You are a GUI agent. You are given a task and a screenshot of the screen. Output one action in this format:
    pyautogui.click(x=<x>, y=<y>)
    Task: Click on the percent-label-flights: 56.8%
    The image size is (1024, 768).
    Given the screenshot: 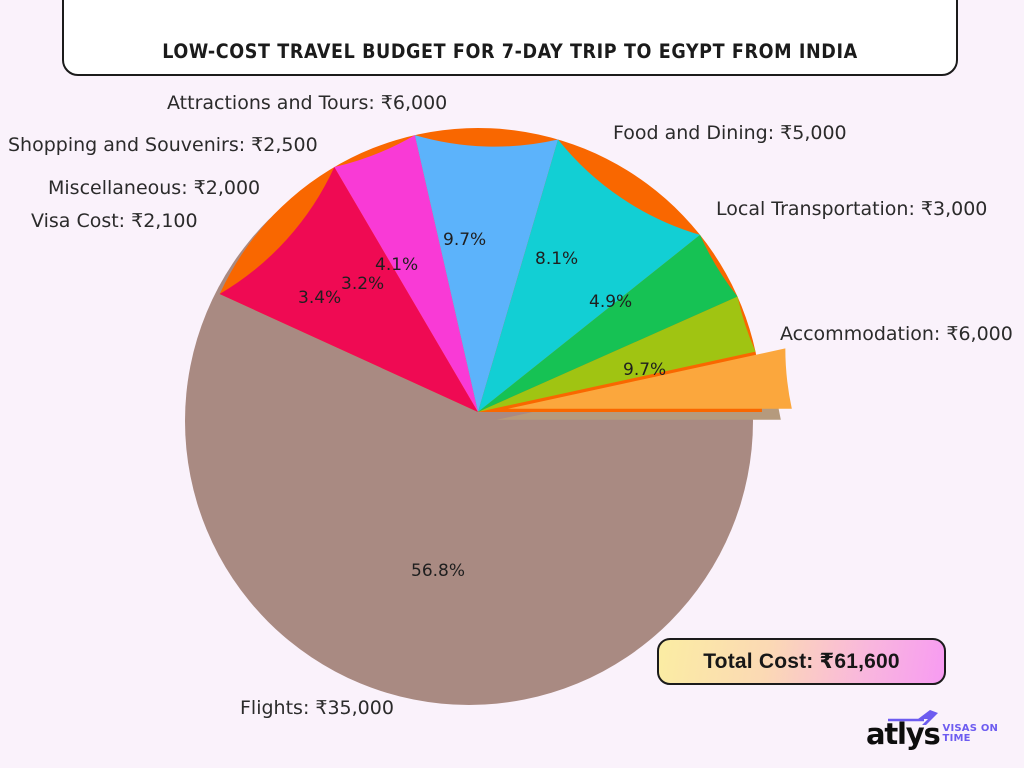 What is the action you would take?
    pyautogui.click(x=438, y=571)
    